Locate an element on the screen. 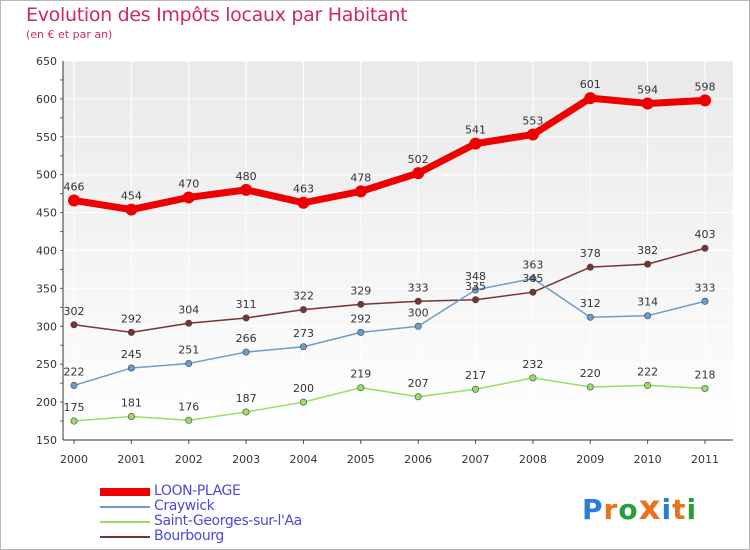 The width and height of the screenshot is (750, 550). data-label: 601 is located at coordinates (590, 84).